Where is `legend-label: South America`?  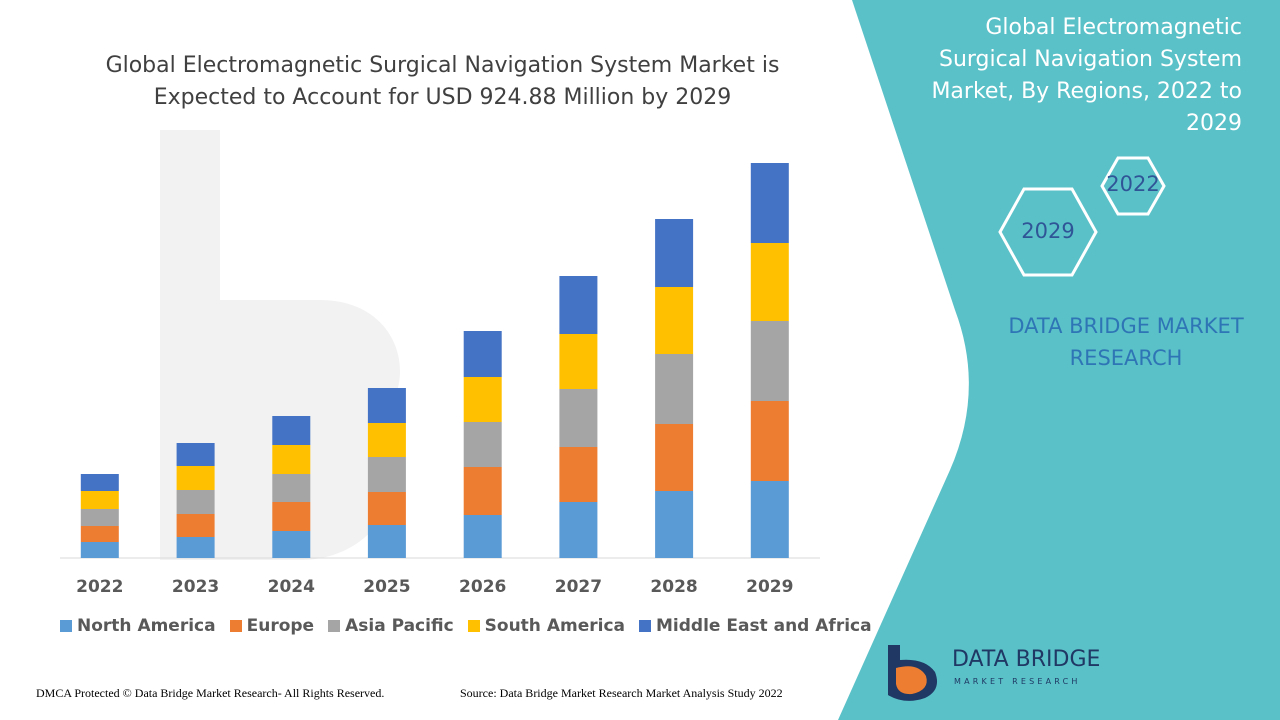
legend-label: South America is located at coordinates (554, 626).